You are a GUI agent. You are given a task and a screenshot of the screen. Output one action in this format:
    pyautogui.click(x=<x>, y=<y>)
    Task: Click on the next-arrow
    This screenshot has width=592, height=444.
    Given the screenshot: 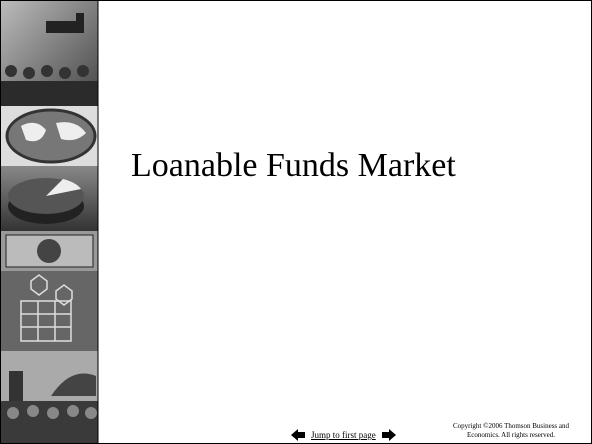 What is the action you would take?
    pyautogui.click(x=388, y=435)
    